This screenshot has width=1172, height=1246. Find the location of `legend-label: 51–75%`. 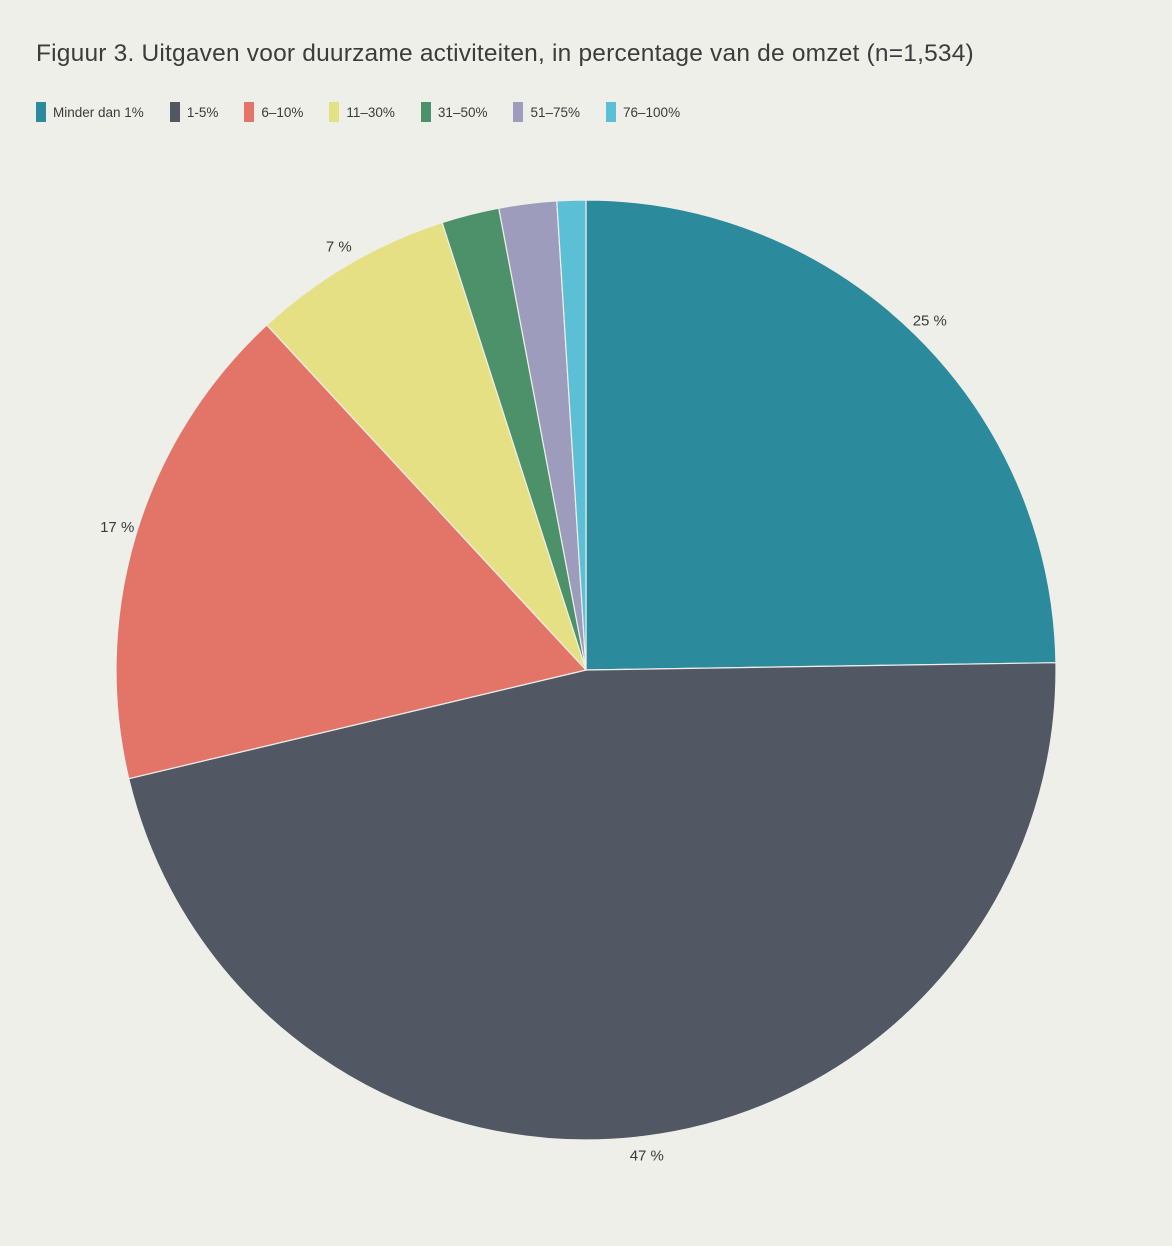

legend-label: 51–75% is located at coordinates (555, 112).